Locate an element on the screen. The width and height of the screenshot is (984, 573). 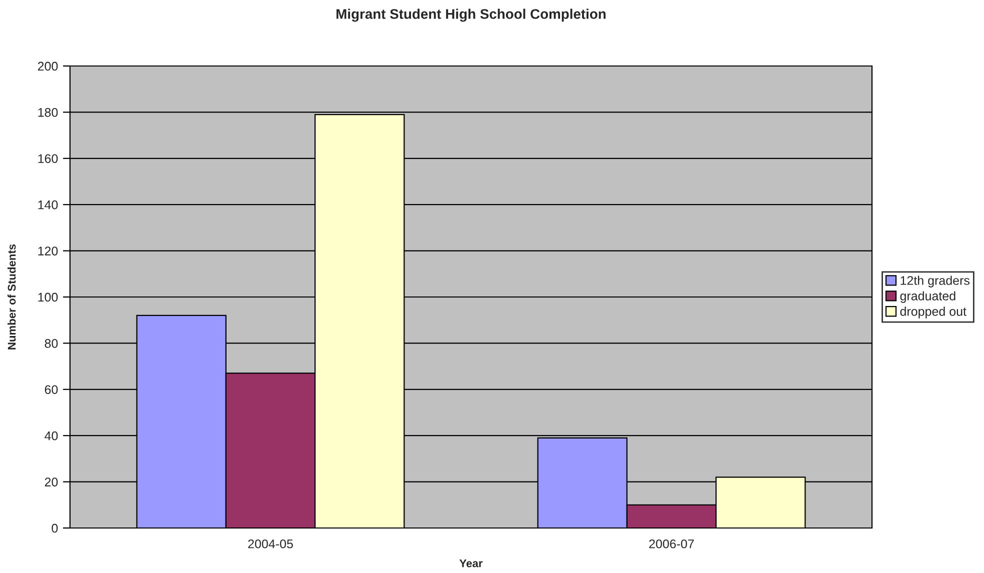
chart-title: Migrant Student High School Completion is located at coordinates (471, 15).